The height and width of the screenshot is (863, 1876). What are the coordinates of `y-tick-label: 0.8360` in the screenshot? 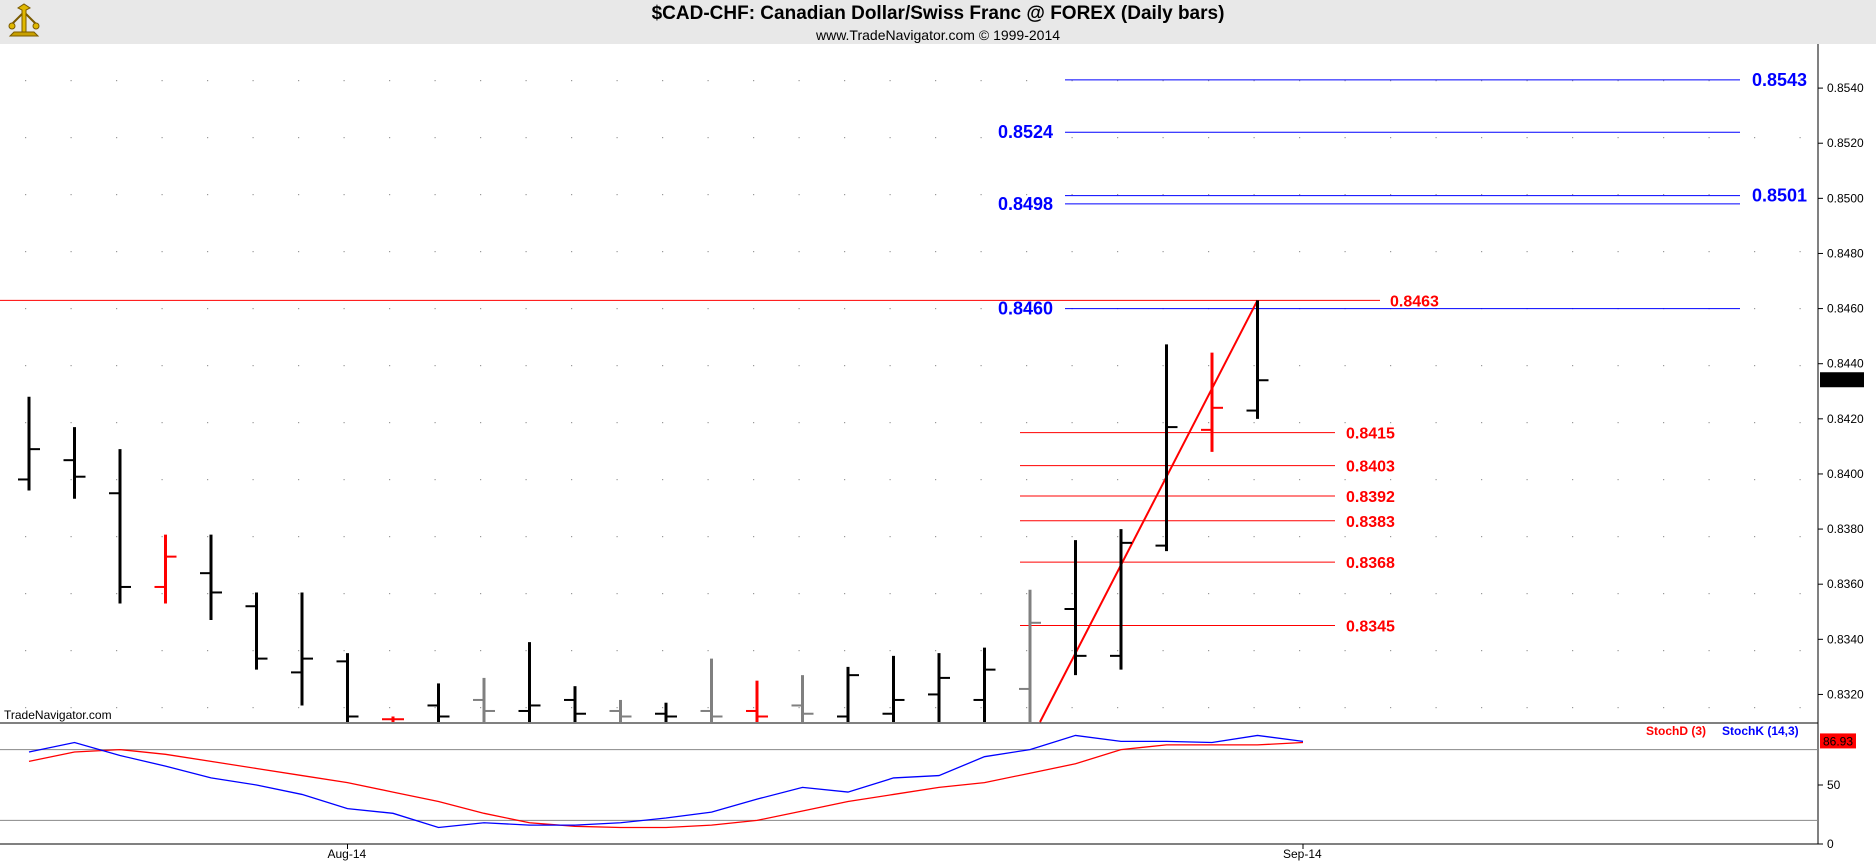 It's located at (1845, 584).